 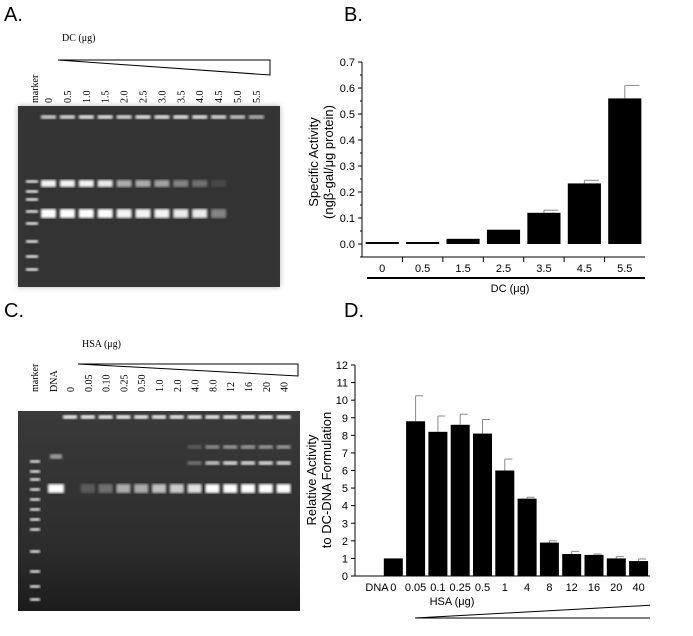 I want to click on chart-d-bars, so click(x=516, y=485).